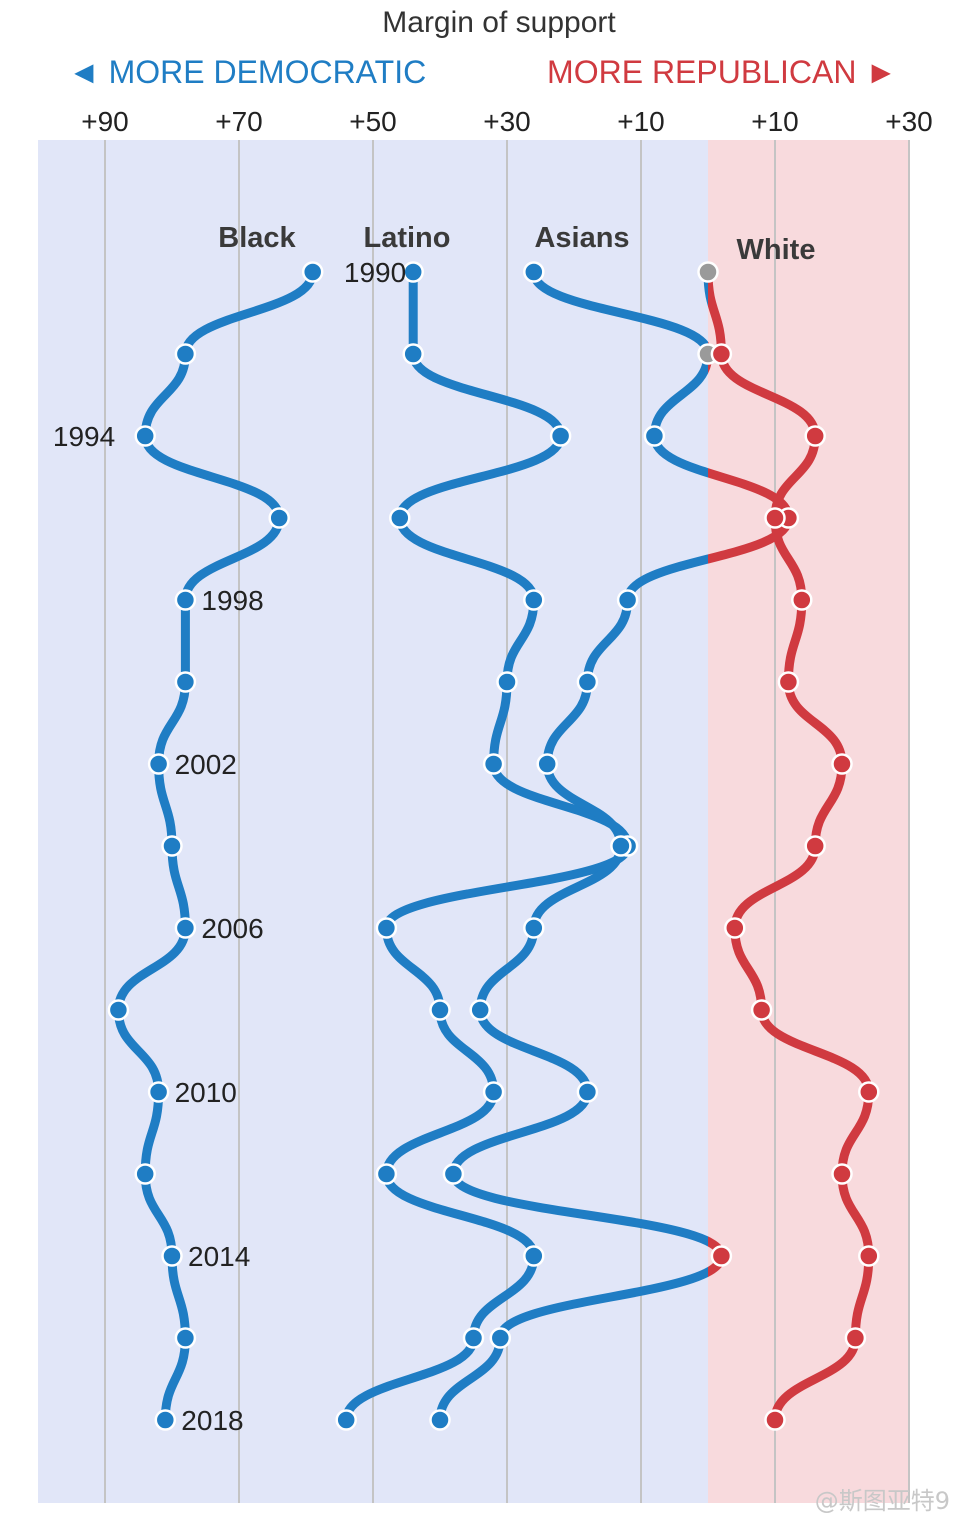 This screenshot has height=1523, width=960. Describe the element at coordinates (627, 600) in the screenshot. I see `point-asians-1998` at that location.